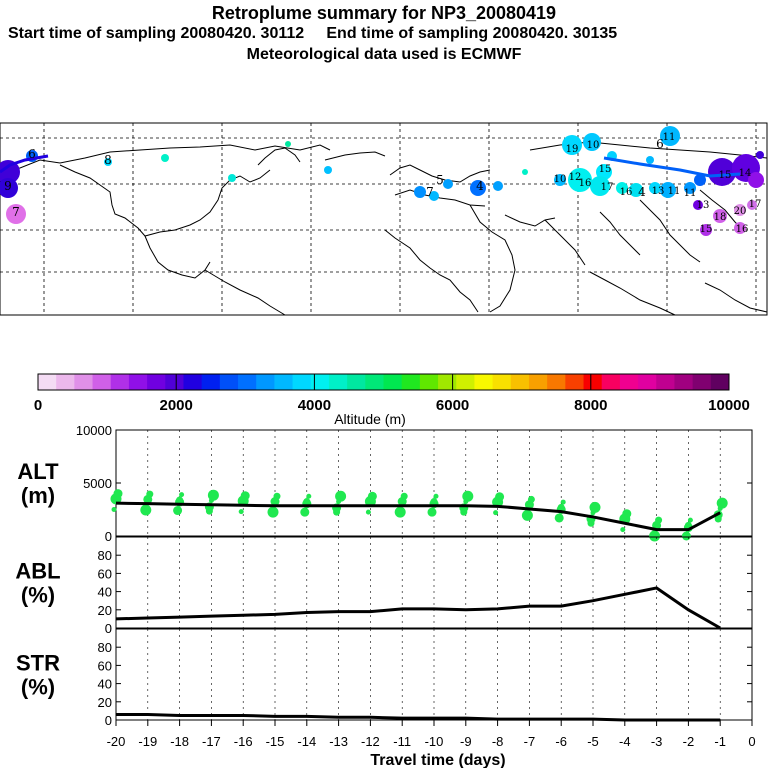 Image resolution: width=768 pixels, height=768 pixels. I want to click on plume-label: 18, so click(720, 217).